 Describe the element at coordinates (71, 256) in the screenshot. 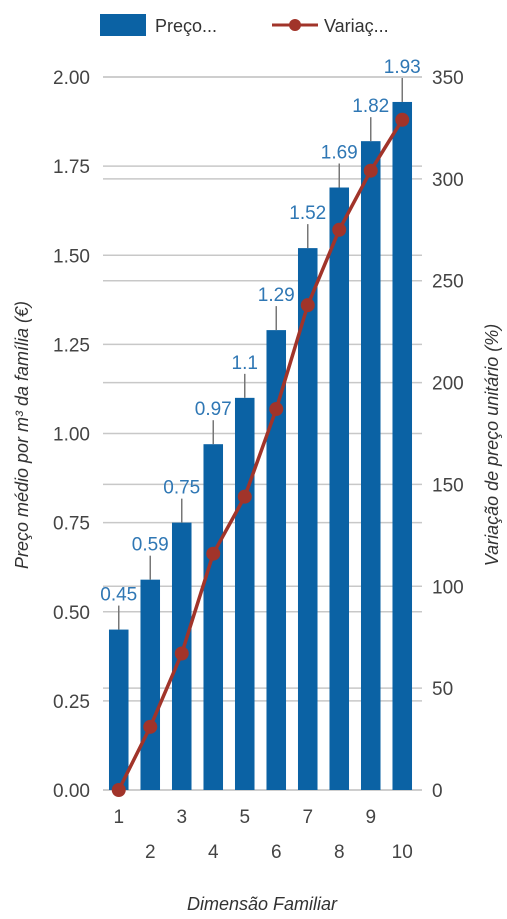

I see `y-tick-label: 1.50` at that location.